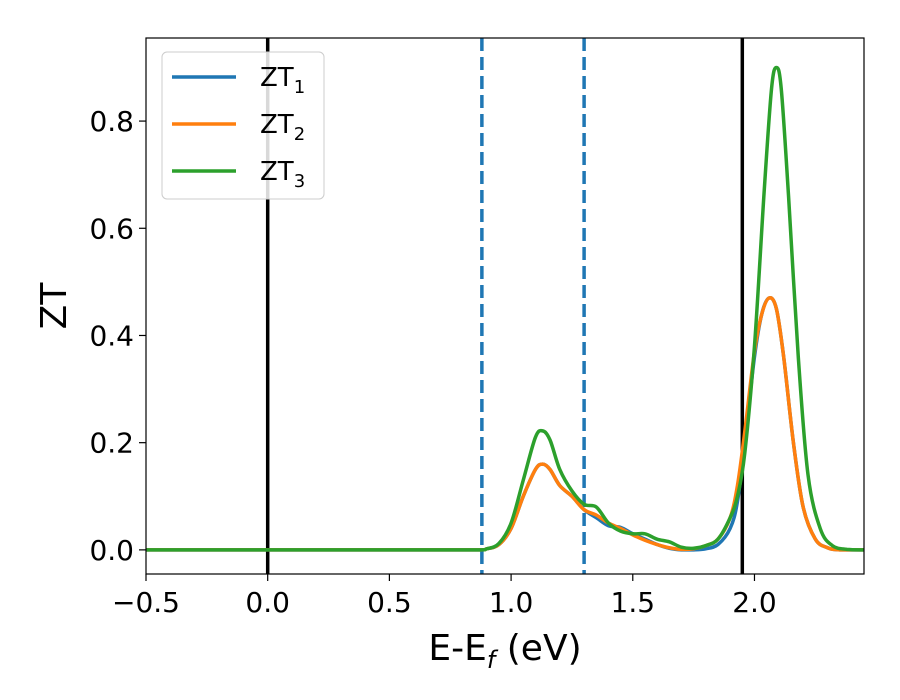 This screenshot has width=900, height=700. Describe the element at coordinates (54, 306) in the screenshot. I see `y-axis-title: ZT` at that location.